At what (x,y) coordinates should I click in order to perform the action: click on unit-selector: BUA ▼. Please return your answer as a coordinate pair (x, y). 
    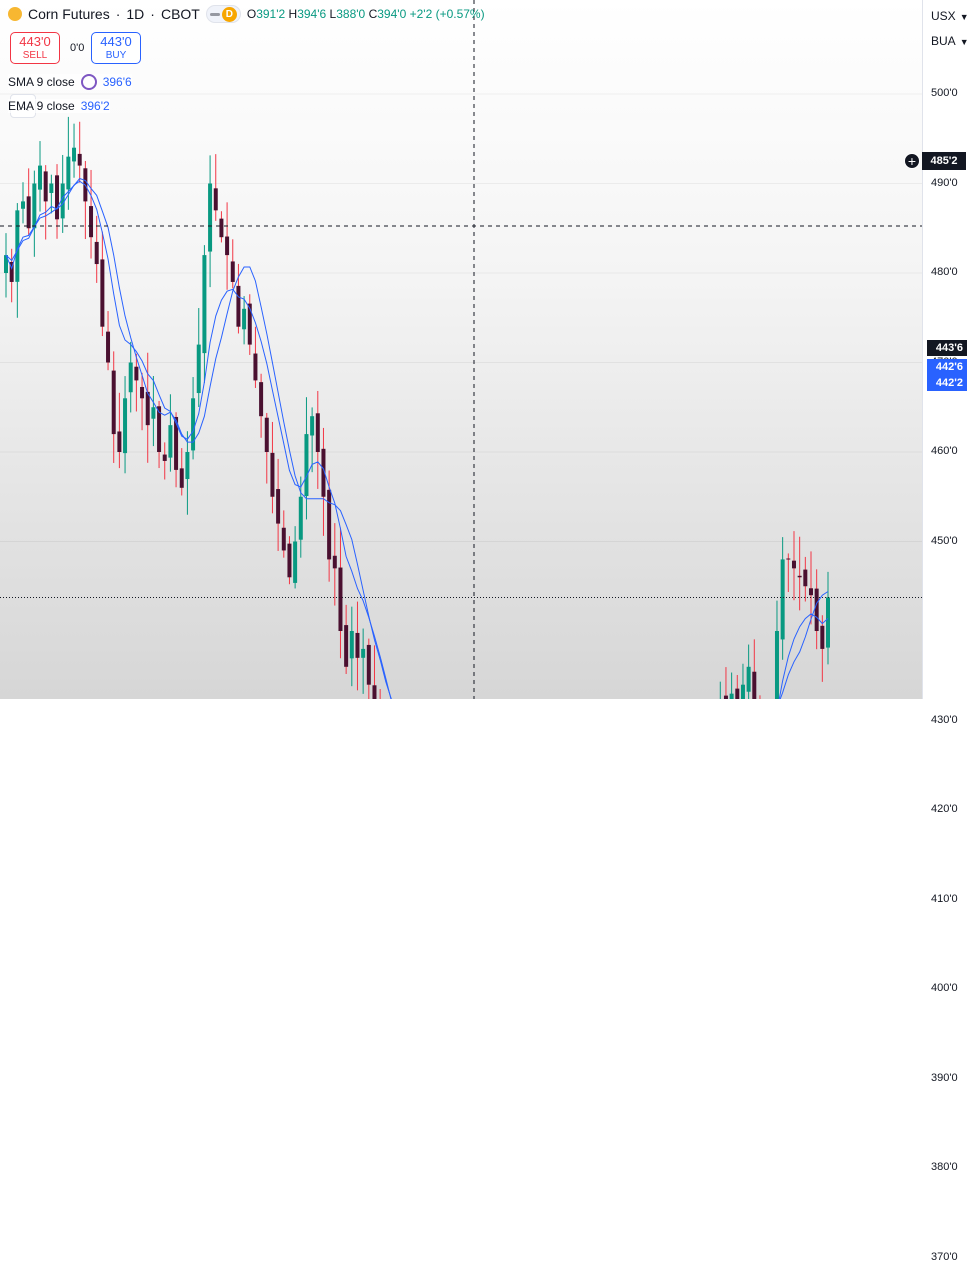
    Looking at the image, I should click on (950, 41).